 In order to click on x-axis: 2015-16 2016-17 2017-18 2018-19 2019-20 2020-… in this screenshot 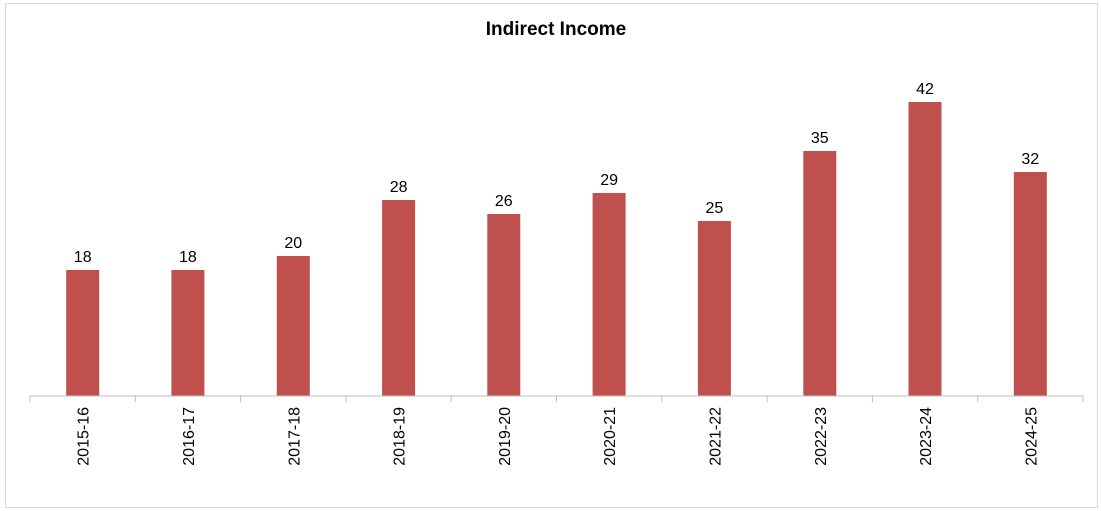, I will do `click(556, 430)`.